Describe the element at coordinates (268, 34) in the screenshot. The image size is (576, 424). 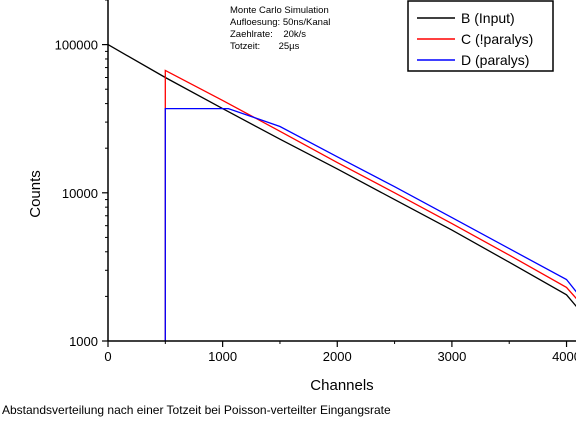
I see `annotation-line-3: Zaehlrate: 20k/s` at that location.